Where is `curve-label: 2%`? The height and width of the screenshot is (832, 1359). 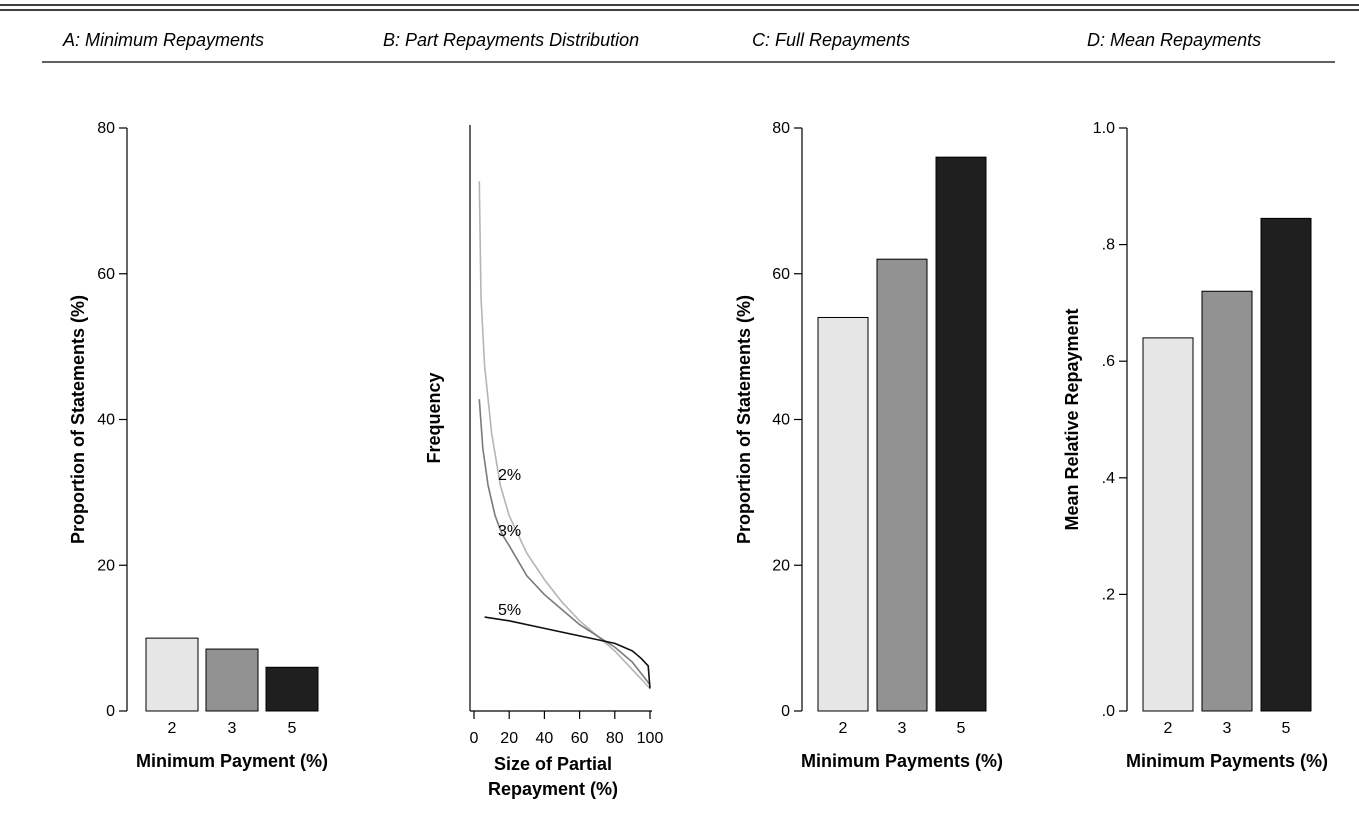 curve-label: 2% is located at coordinates (509, 475).